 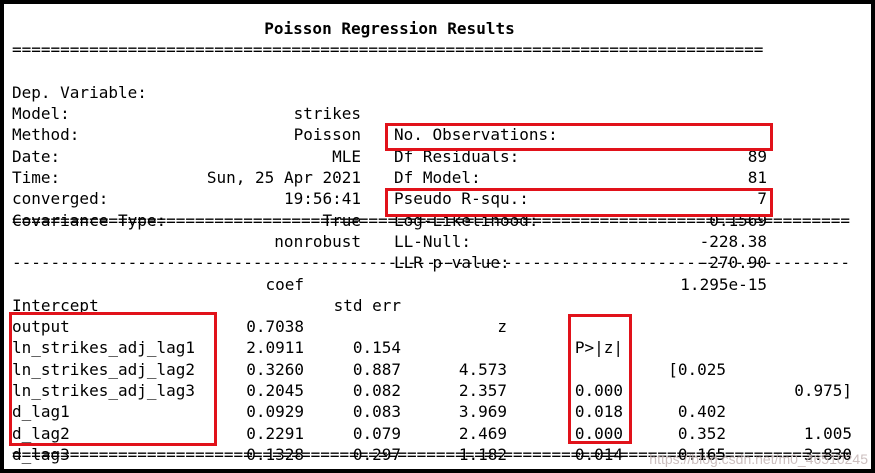 What do you see at coordinates (376, 454) in the screenshot?
I see `cell-stderr: 0.297` at bounding box center [376, 454].